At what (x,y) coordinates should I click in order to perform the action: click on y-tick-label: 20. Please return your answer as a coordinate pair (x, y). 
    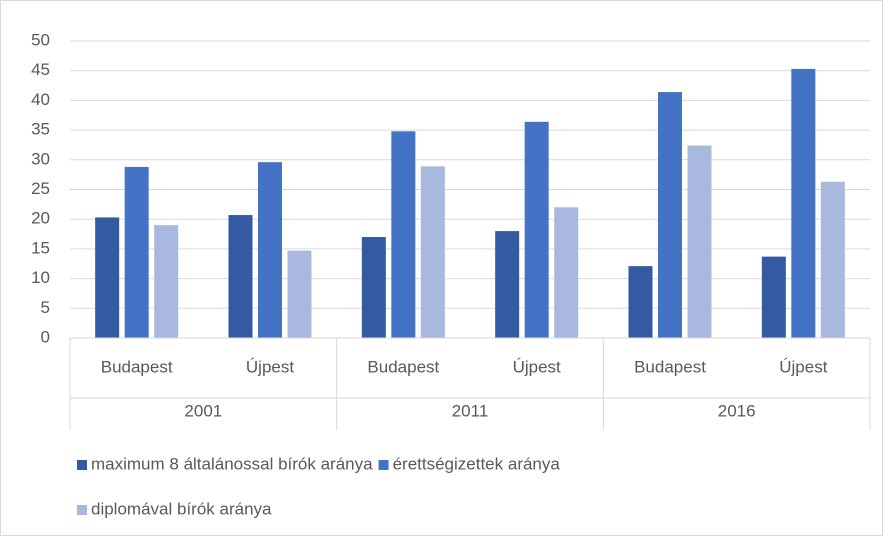
    Looking at the image, I should click on (40, 218).